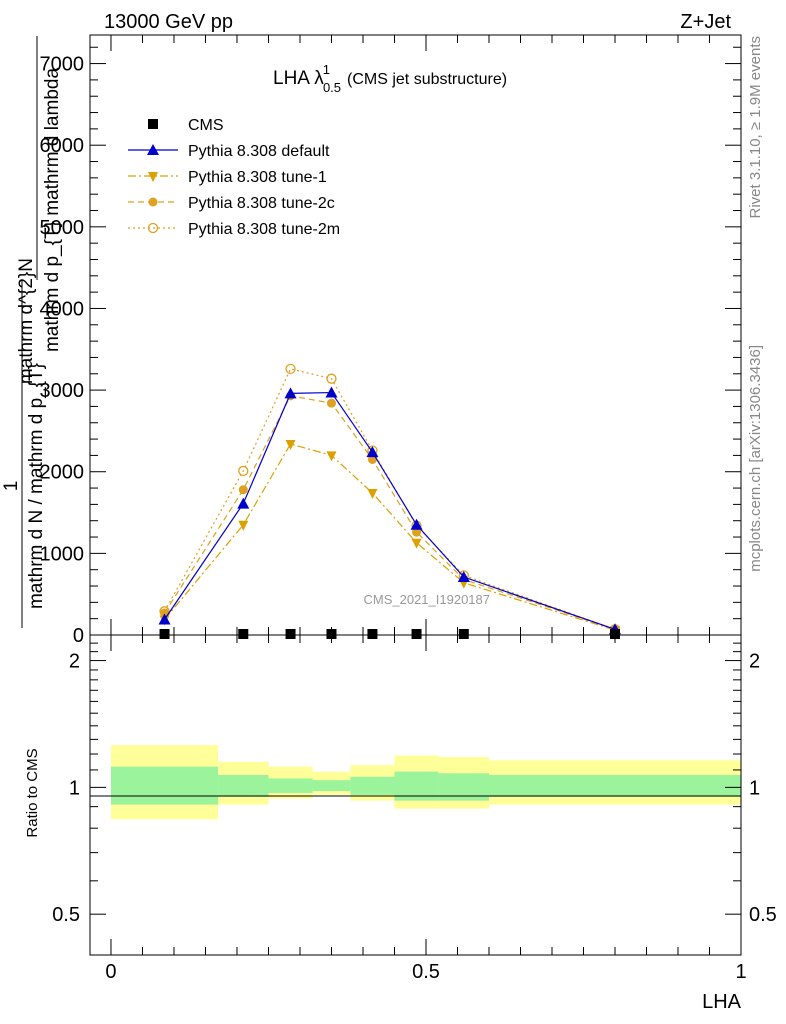 The width and height of the screenshot is (786, 1024). I want to click on plot-title: LHA λ1 0.5 (CMS jet substructure), so click(390, 78).